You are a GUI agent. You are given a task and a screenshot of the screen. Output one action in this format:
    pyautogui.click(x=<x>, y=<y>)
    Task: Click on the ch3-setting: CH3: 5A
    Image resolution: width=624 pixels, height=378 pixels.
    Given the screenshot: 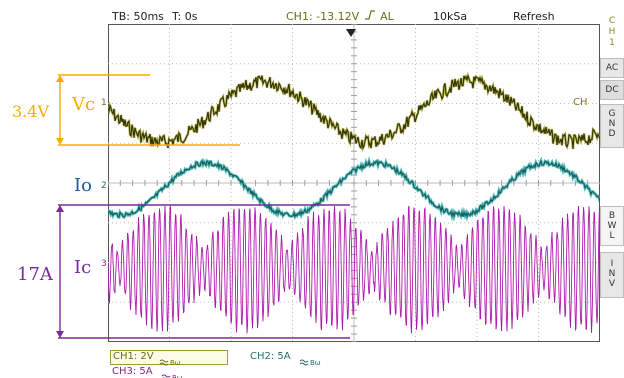 What is the action you would take?
    pyautogui.click(x=132, y=371)
    